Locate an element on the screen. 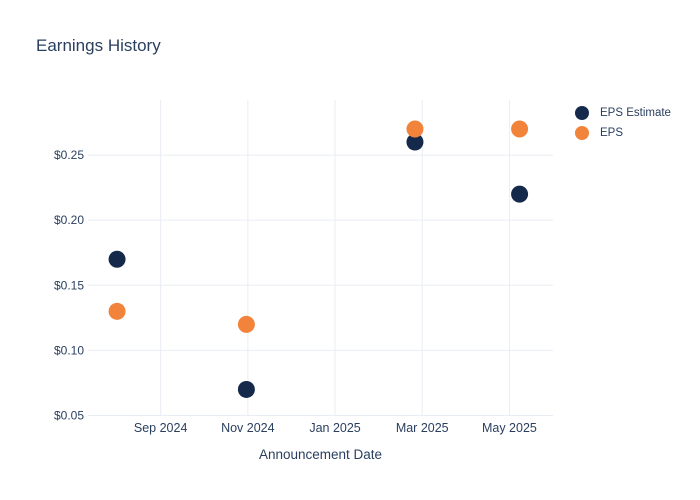 The width and height of the screenshot is (700, 500). legend-label-eps-estimate: EPS Estimate is located at coordinates (635, 113).